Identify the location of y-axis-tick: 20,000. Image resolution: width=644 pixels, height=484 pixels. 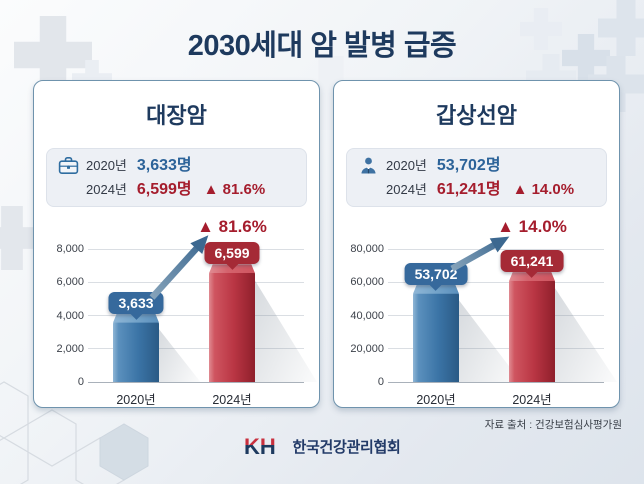
(367, 348).